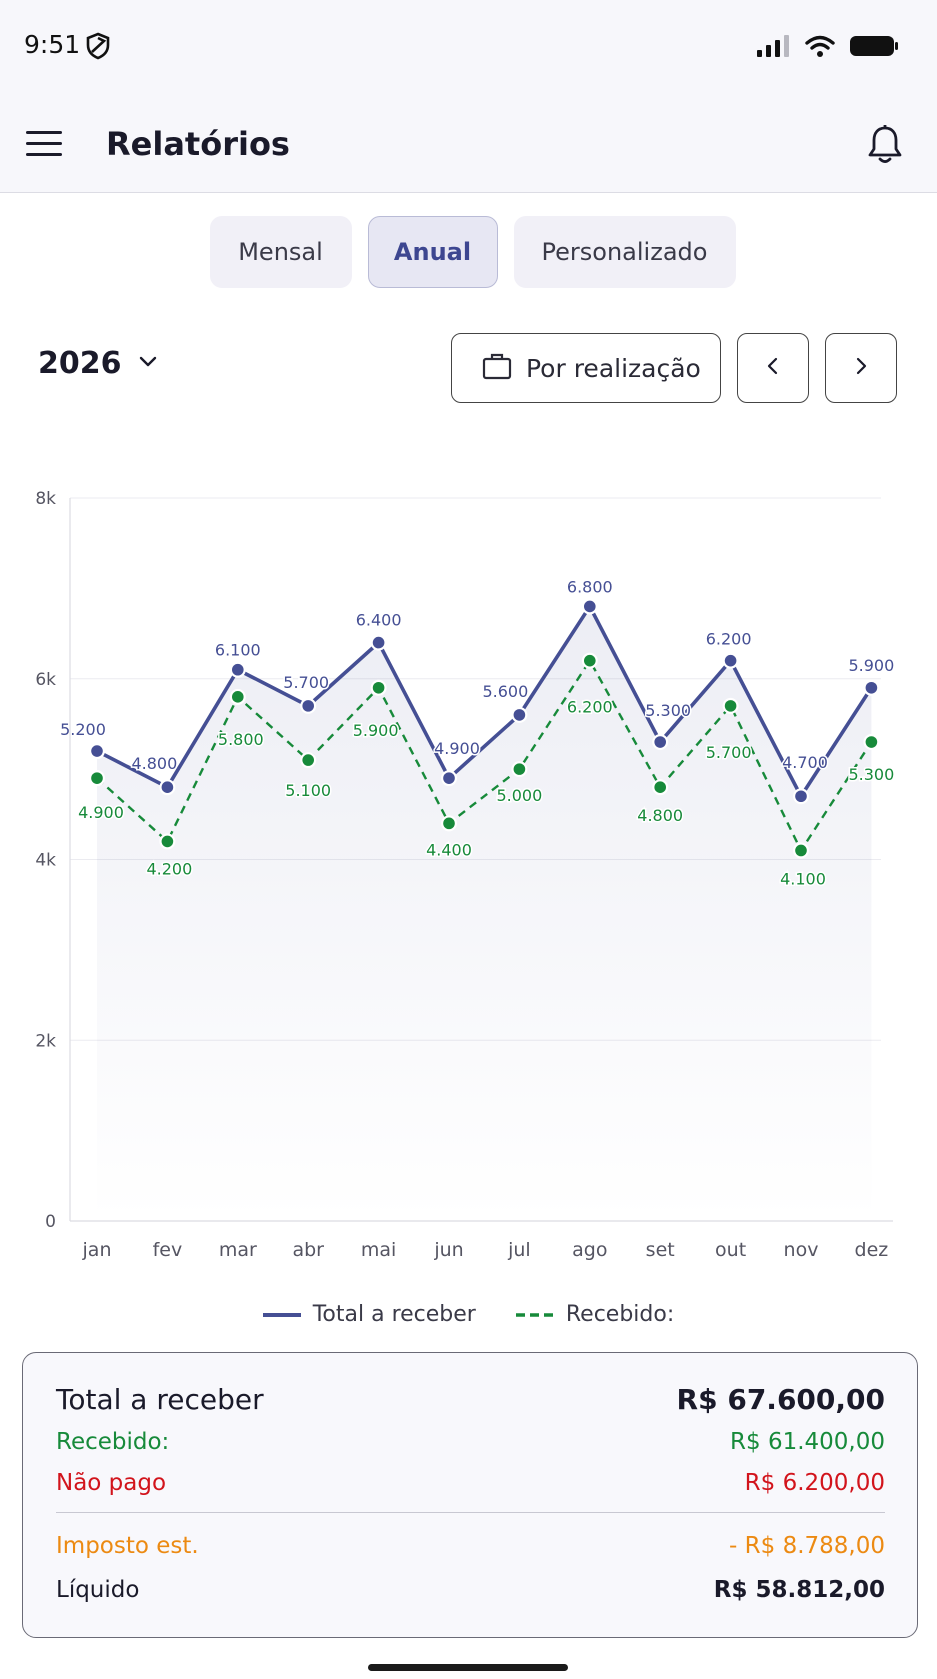 The height and width of the screenshot is (1679, 937). I want to click on app-header: Relatórios, so click(468, 144).